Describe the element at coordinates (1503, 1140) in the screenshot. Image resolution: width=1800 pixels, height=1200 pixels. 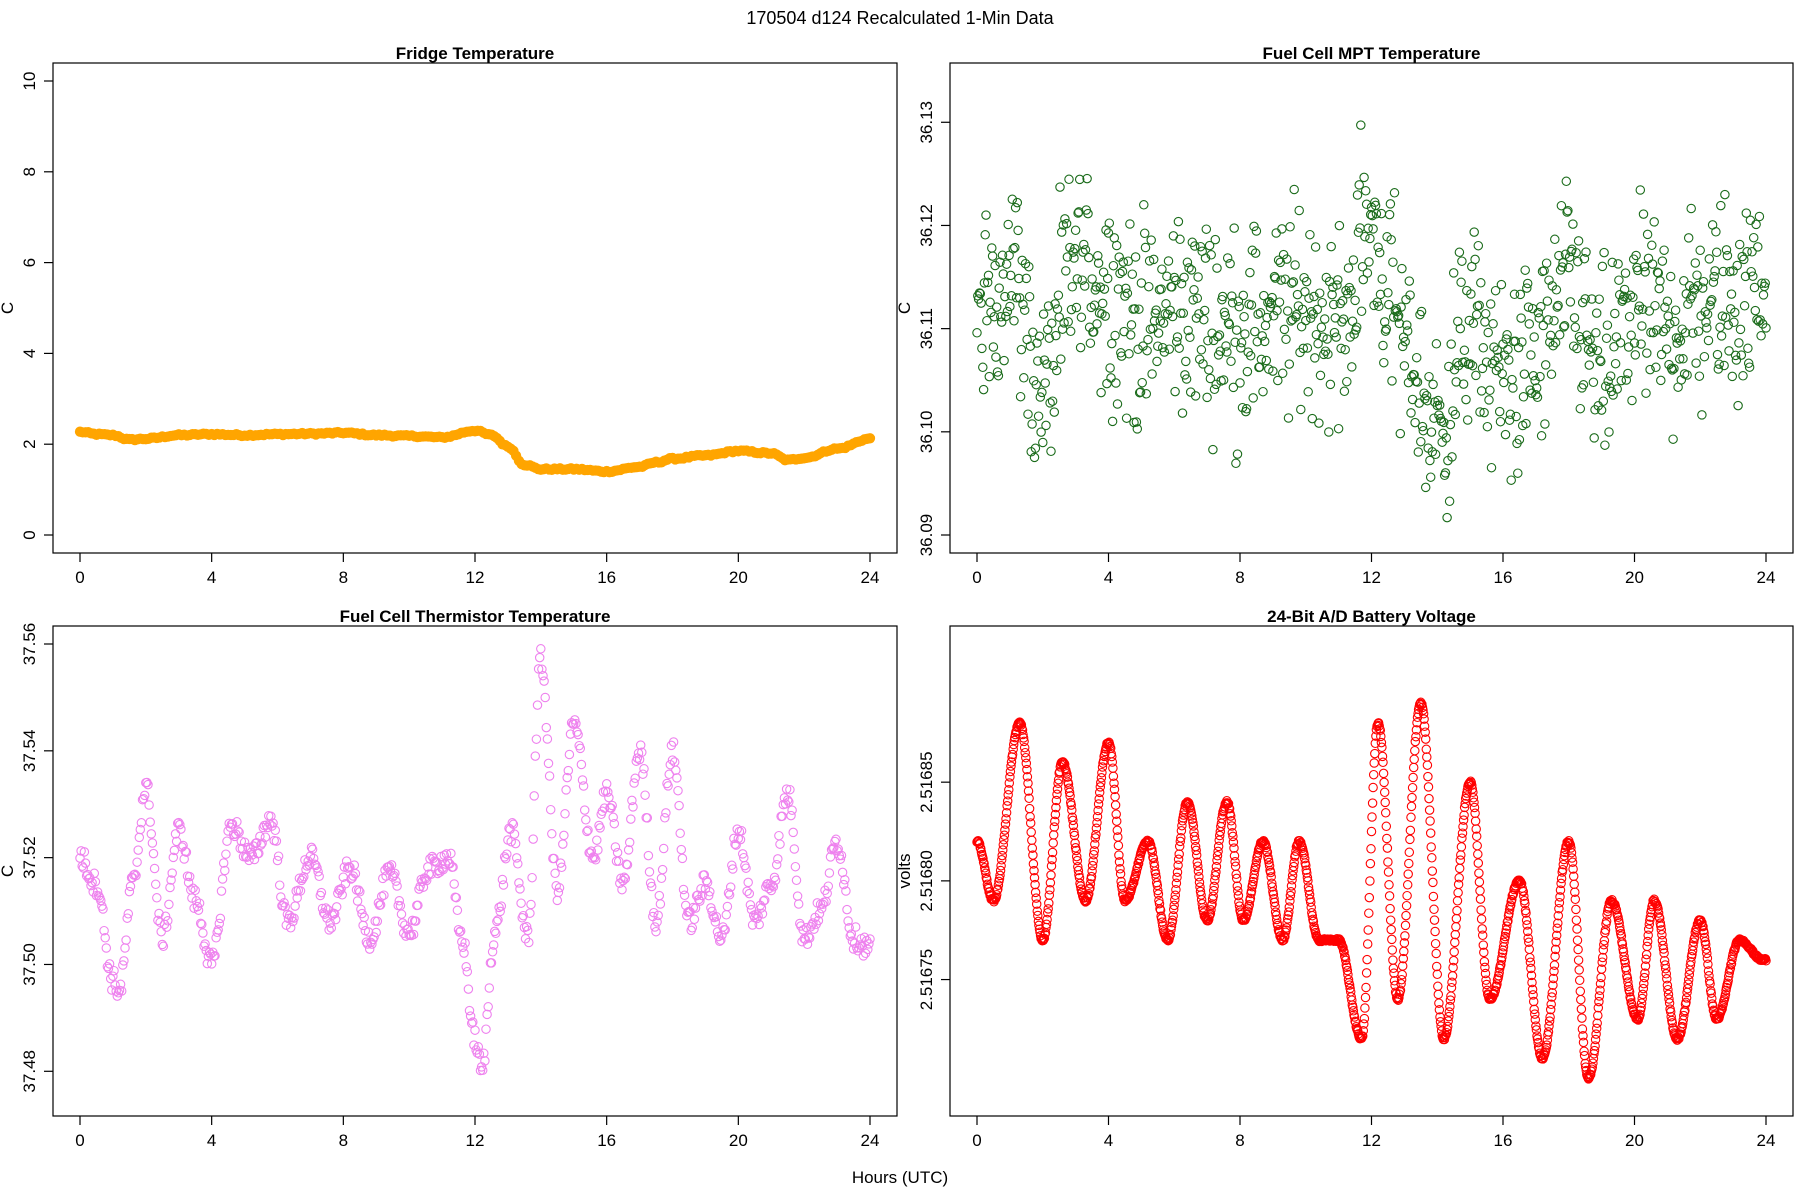
I see `x-tick-label: 16` at that location.